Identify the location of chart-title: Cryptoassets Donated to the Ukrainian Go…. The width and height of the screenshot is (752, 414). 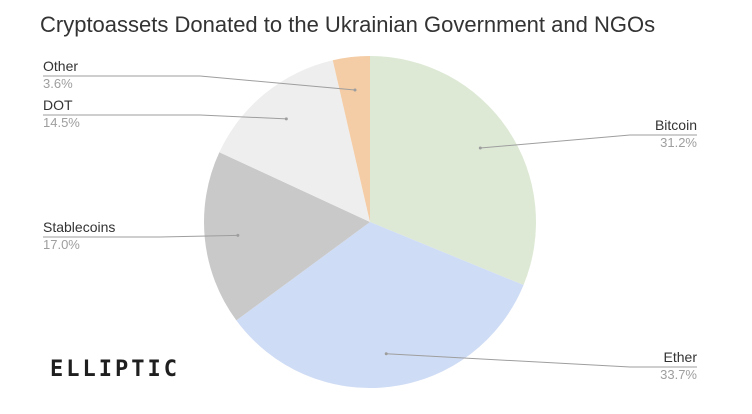
(348, 24).